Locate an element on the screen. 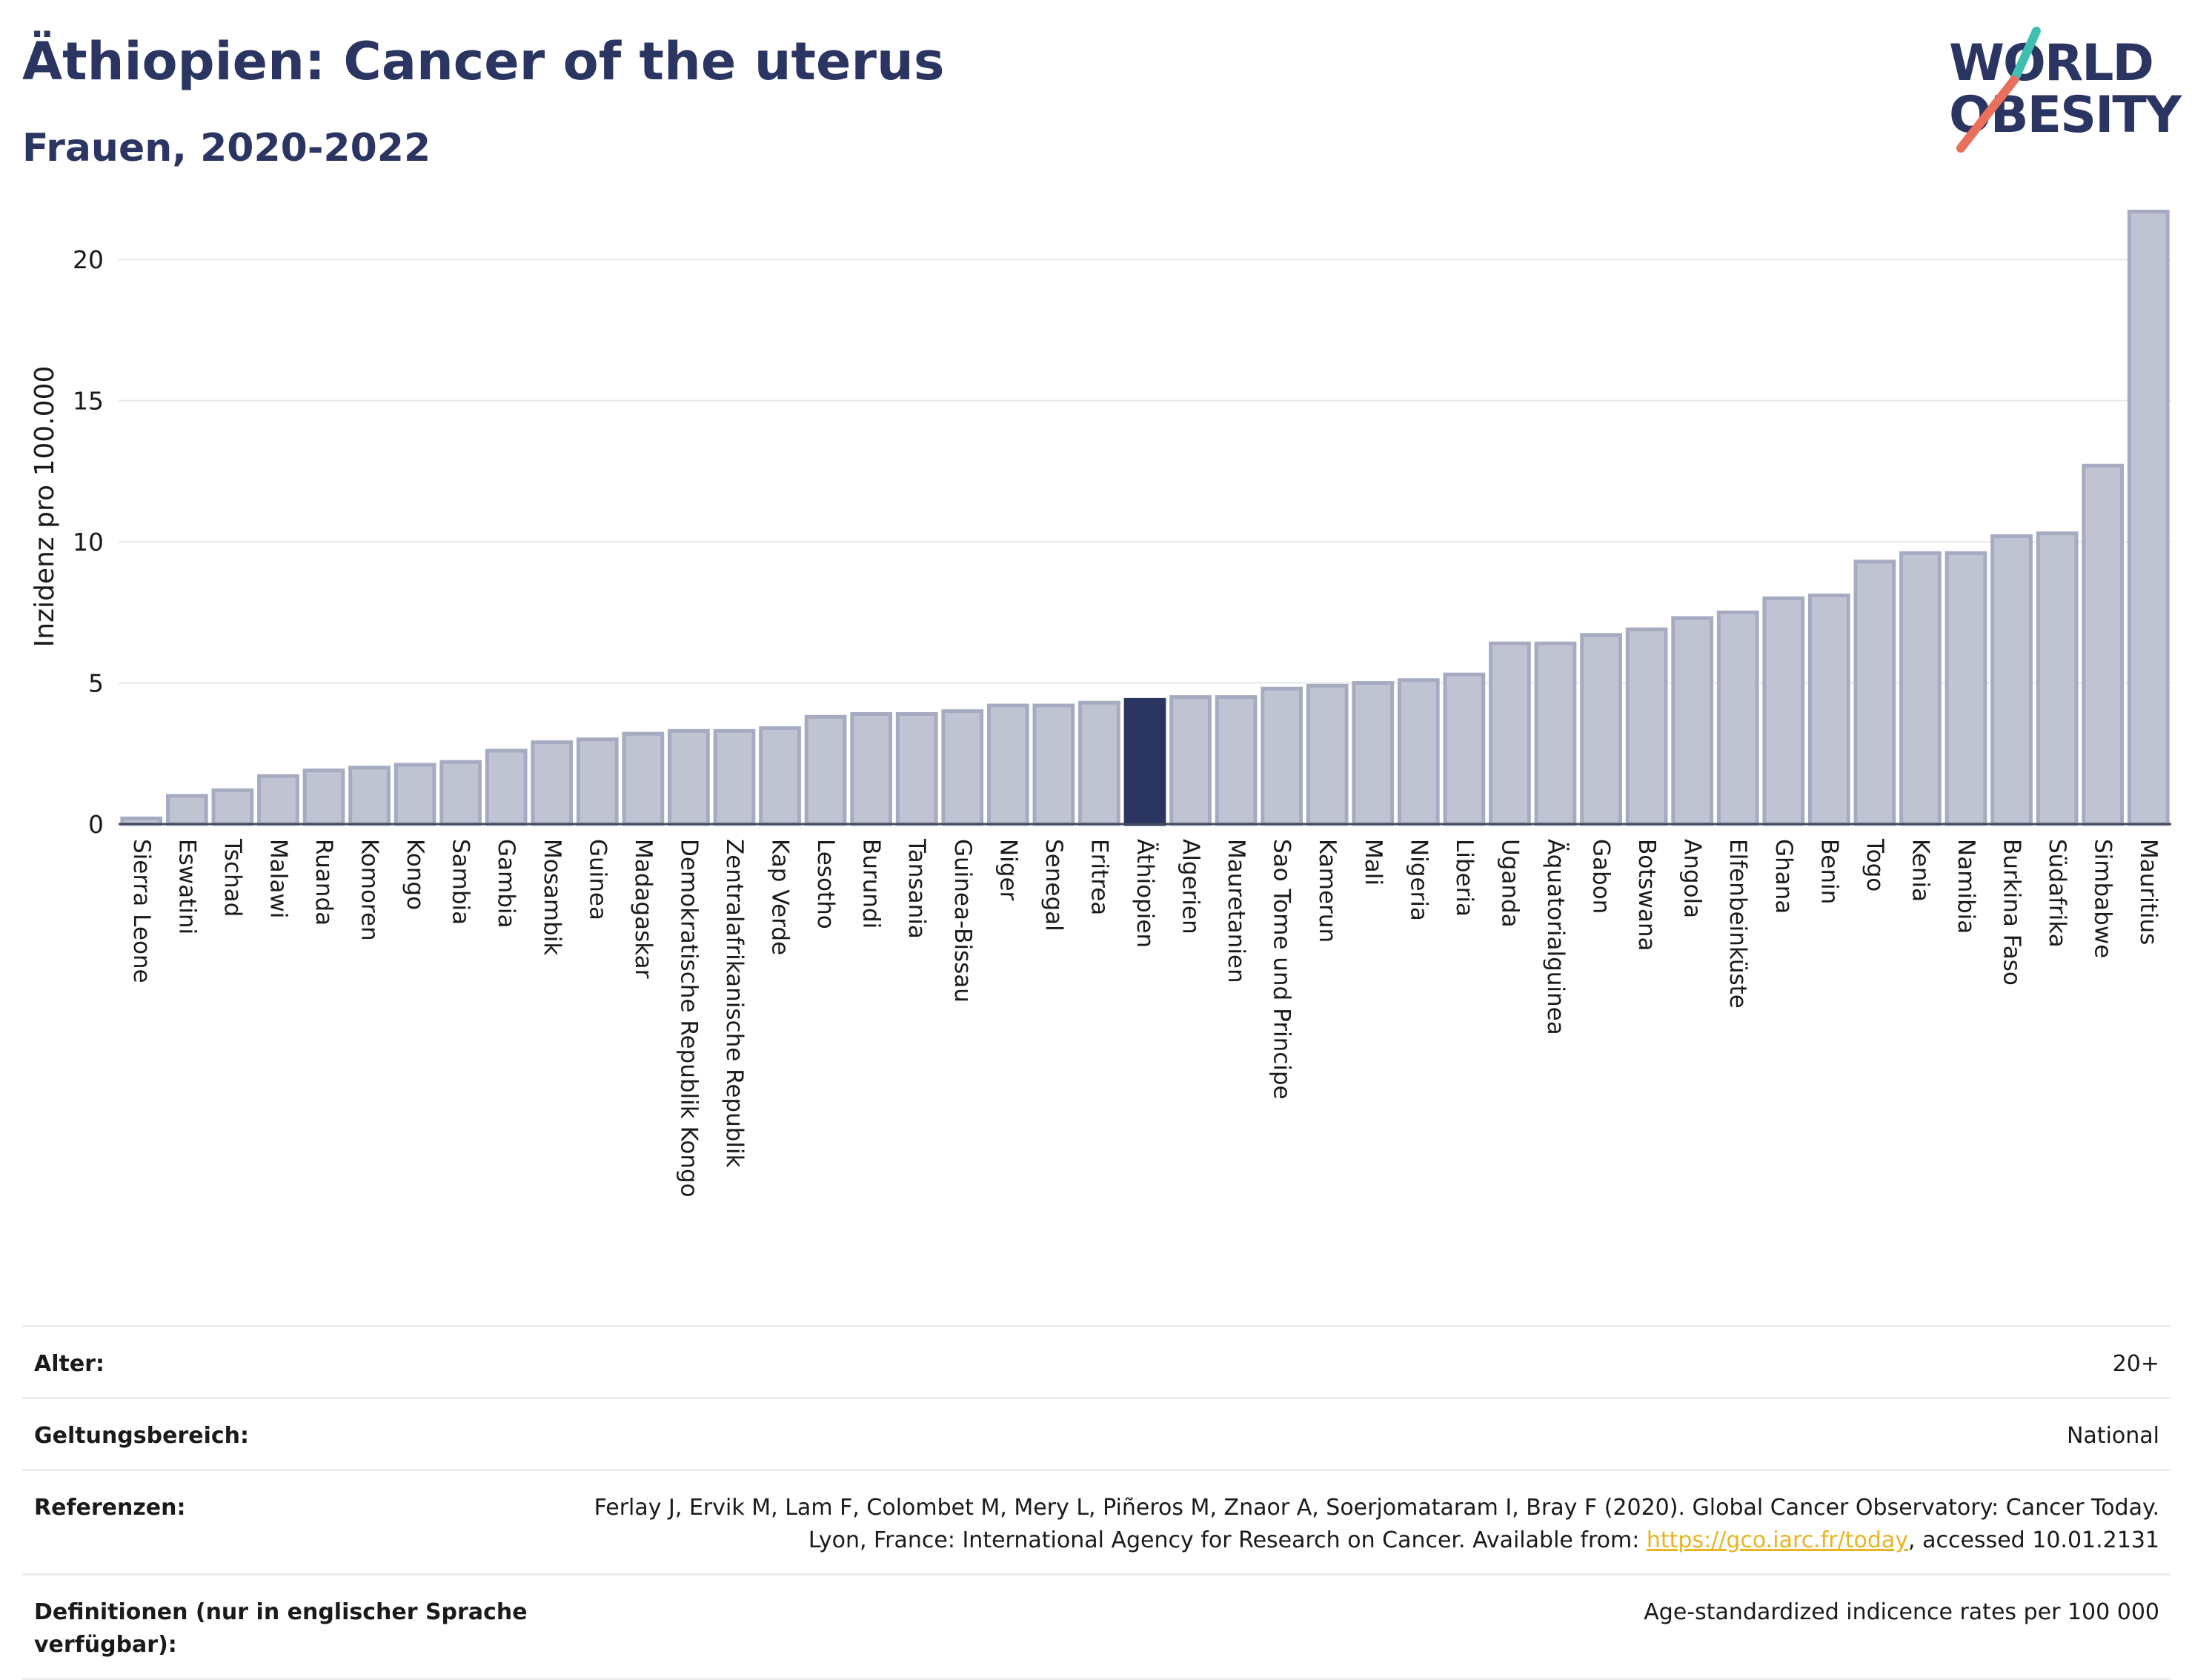 This screenshot has height=1680, width=2192. x-tick-label: Algerien is located at coordinates (1191, 886).